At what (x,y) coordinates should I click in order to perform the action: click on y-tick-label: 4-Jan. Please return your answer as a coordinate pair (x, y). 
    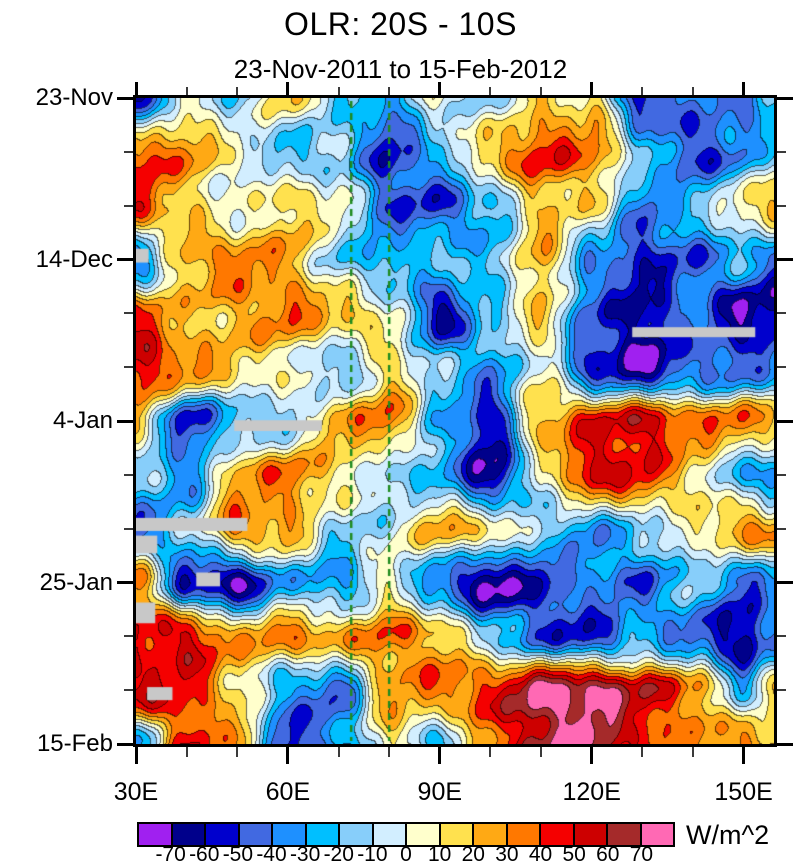
    Looking at the image, I should click on (82, 420).